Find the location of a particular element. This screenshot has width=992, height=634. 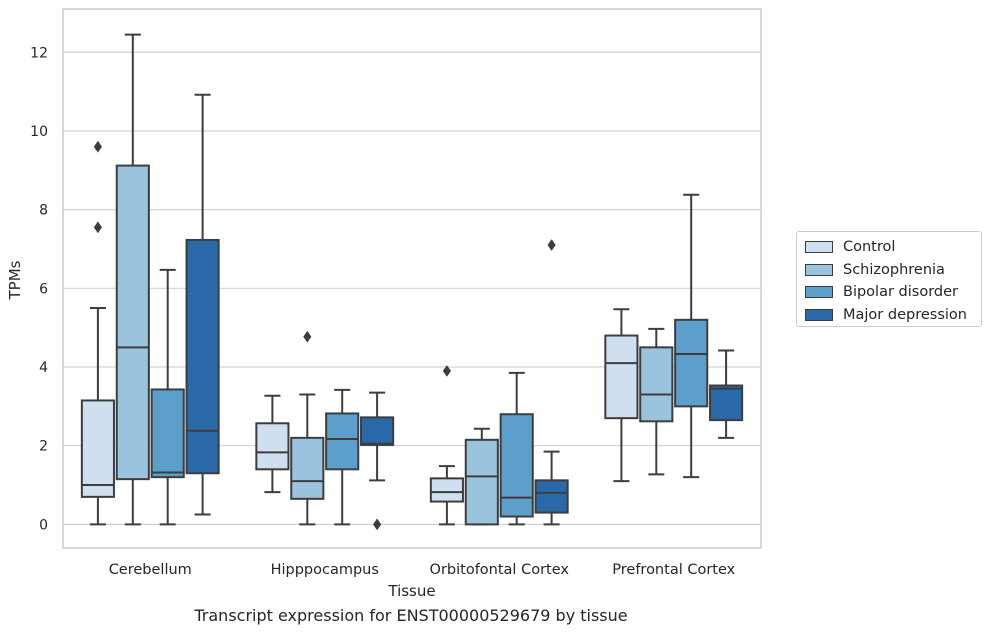

box-prefrontal-cortex-bipolar-disorder is located at coordinates (691, 336).